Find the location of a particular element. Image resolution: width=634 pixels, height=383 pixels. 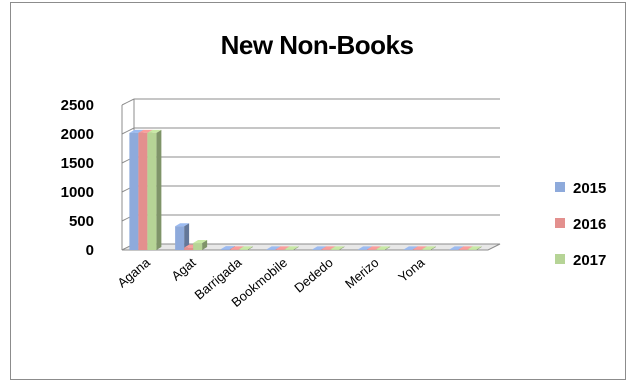

y-tick-label: 2000 is located at coordinates (77, 134).